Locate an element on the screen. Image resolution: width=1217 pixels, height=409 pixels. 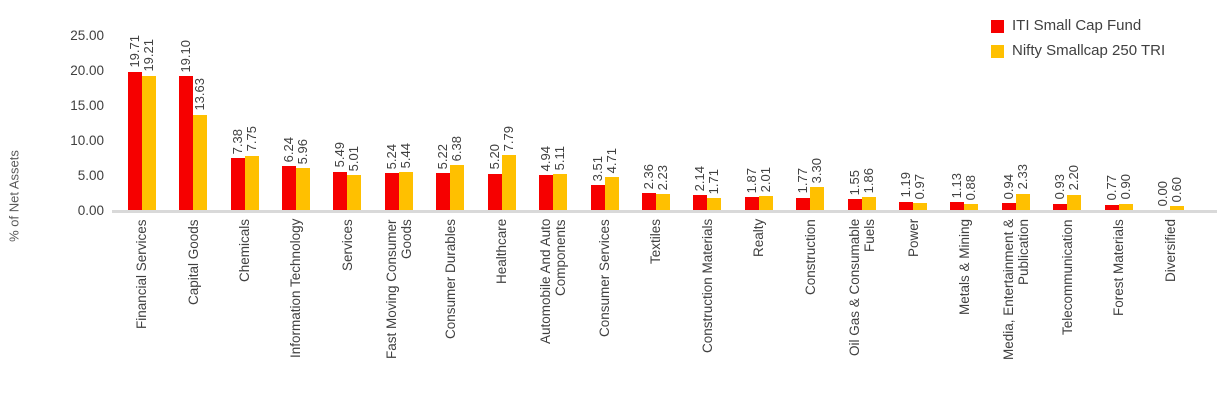
category-column: Chemicals is located at coordinates (244, 313).